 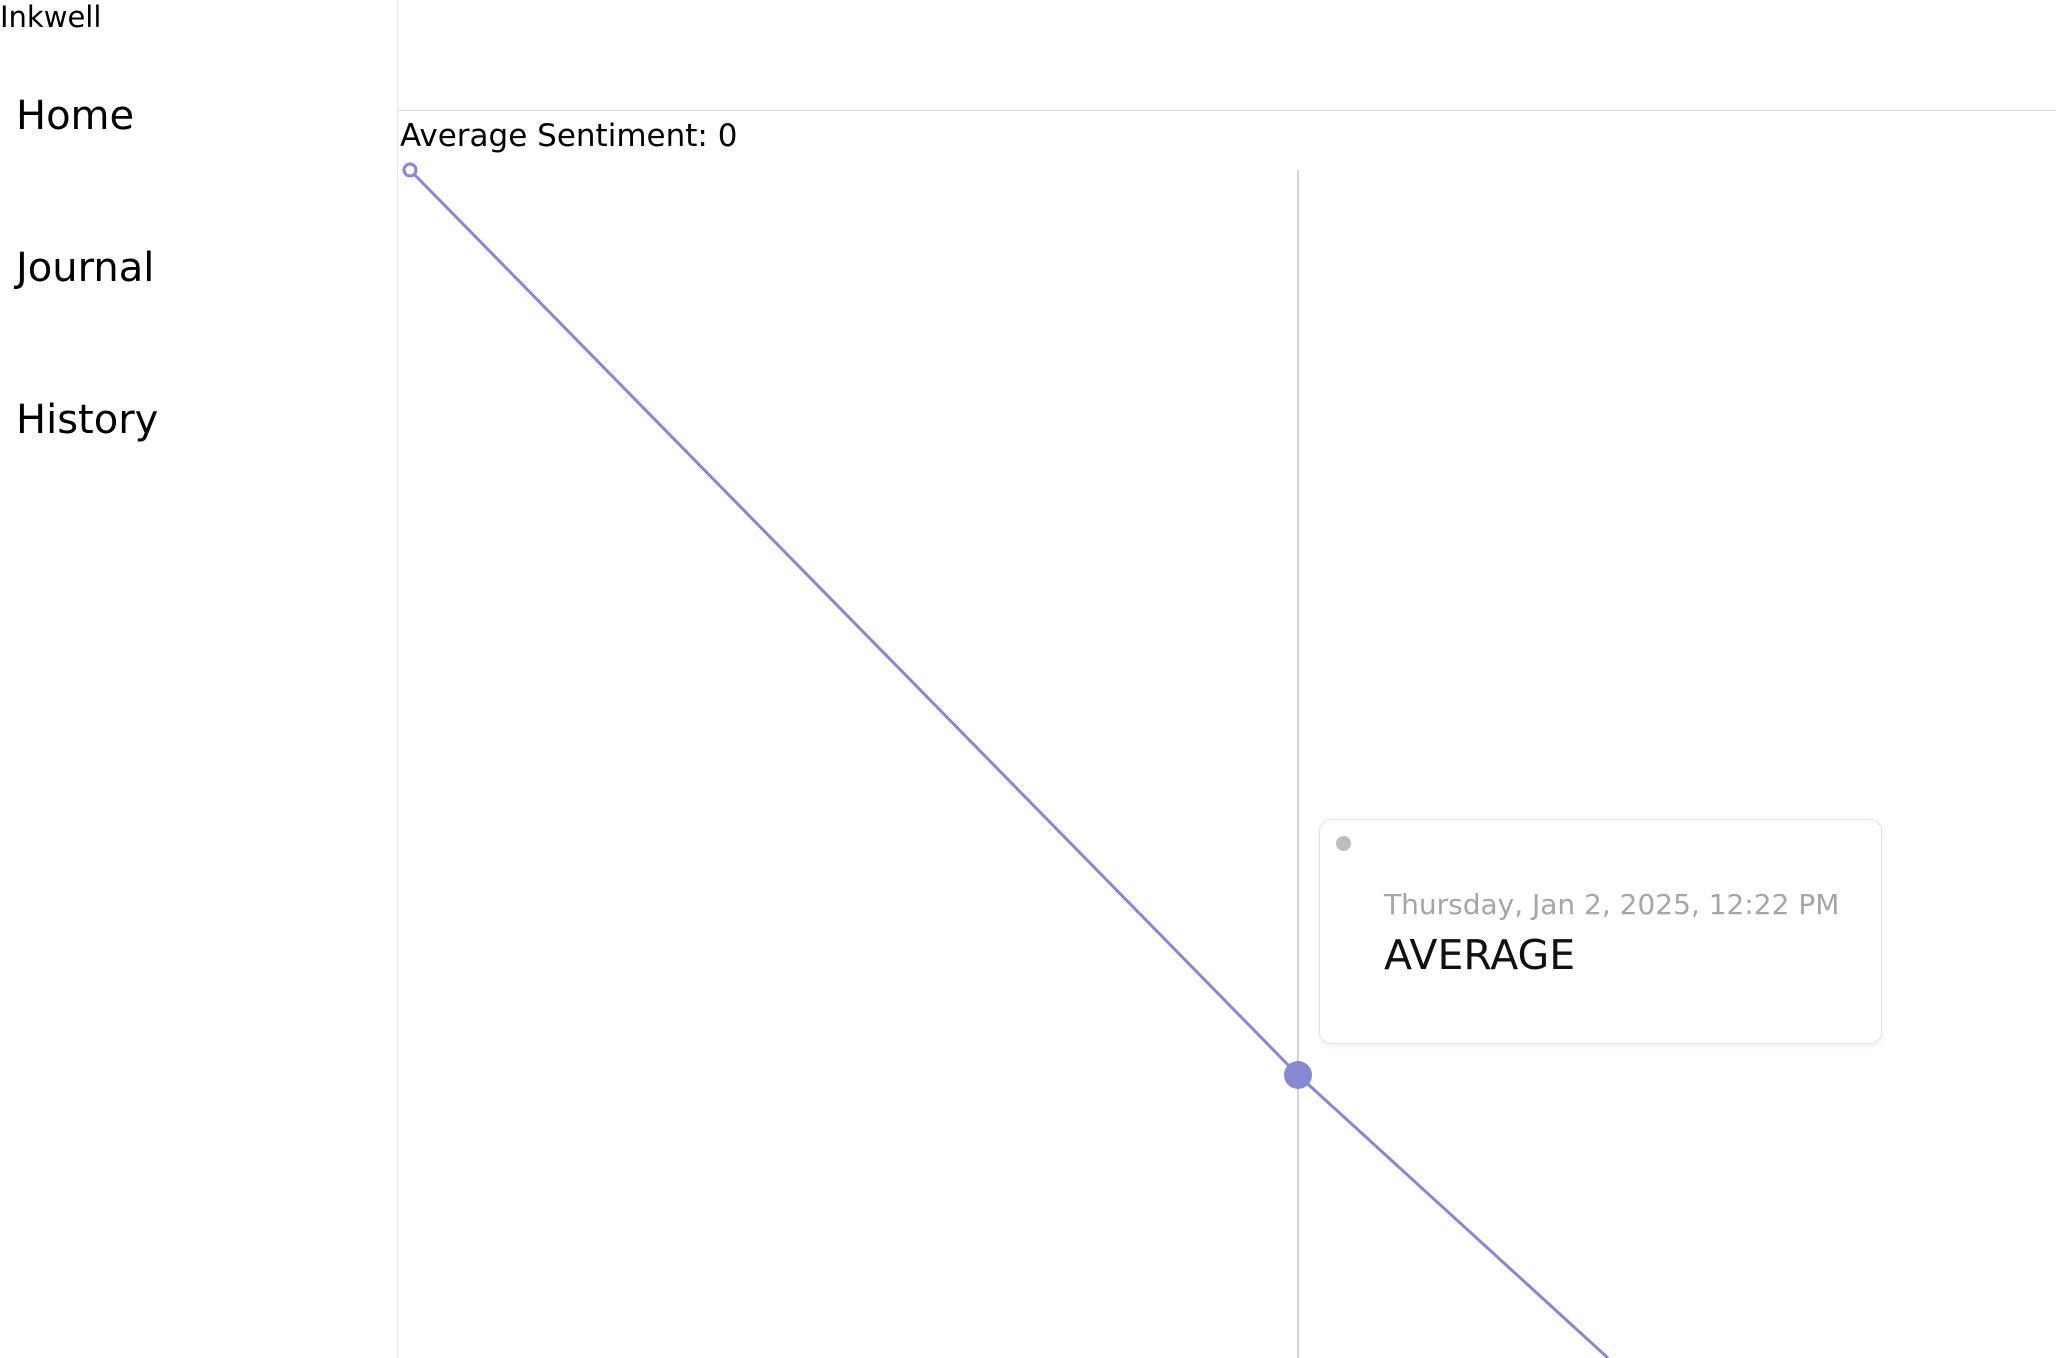 What do you see at coordinates (410, 170) in the screenshot?
I see `start-point` at bounding box center [410, 170].